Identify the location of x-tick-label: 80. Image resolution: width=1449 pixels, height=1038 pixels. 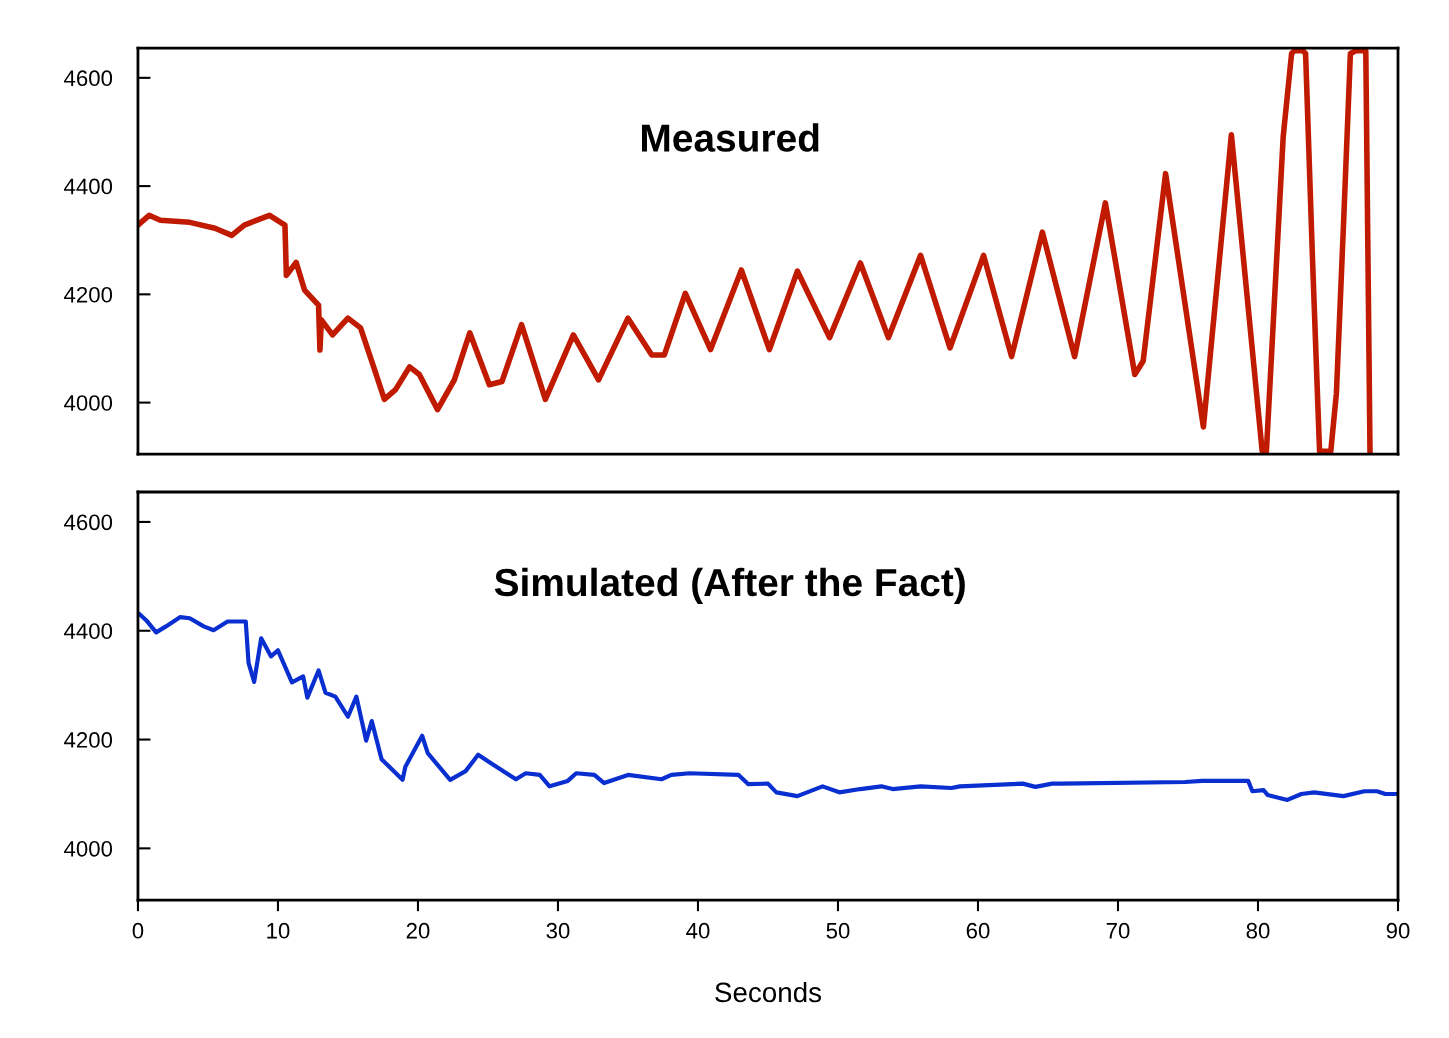
(1258, 930).